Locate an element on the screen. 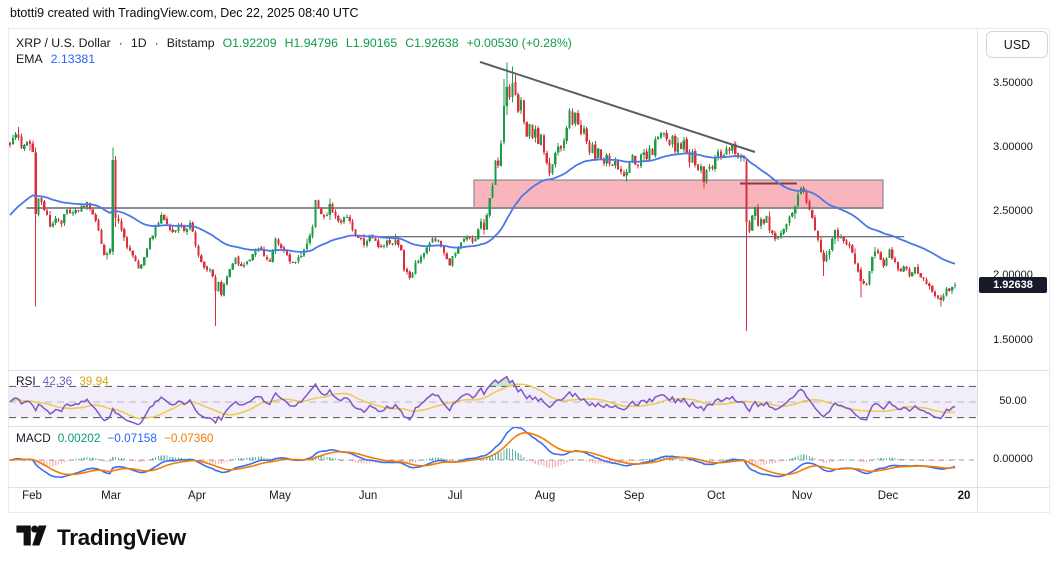 Image resolution: width=1057 pixels, height=571 pixels. month-label-sep: Sep is located at coordinates (634, 496).